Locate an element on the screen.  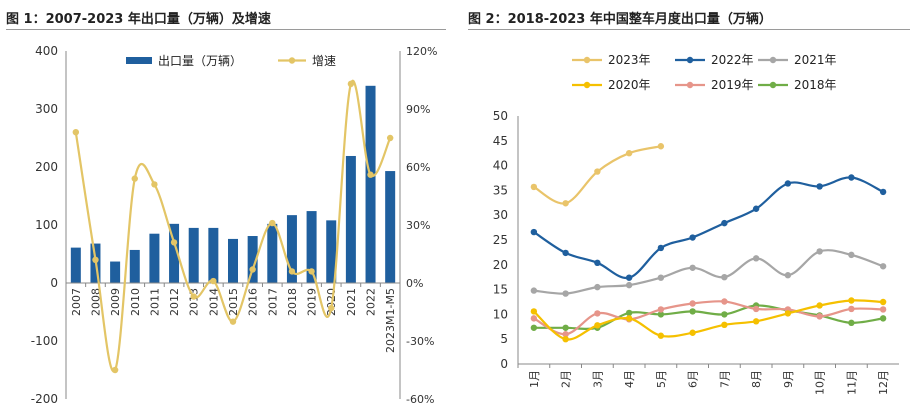
right-tick-label: 120% is located at coordinates (421, 51).